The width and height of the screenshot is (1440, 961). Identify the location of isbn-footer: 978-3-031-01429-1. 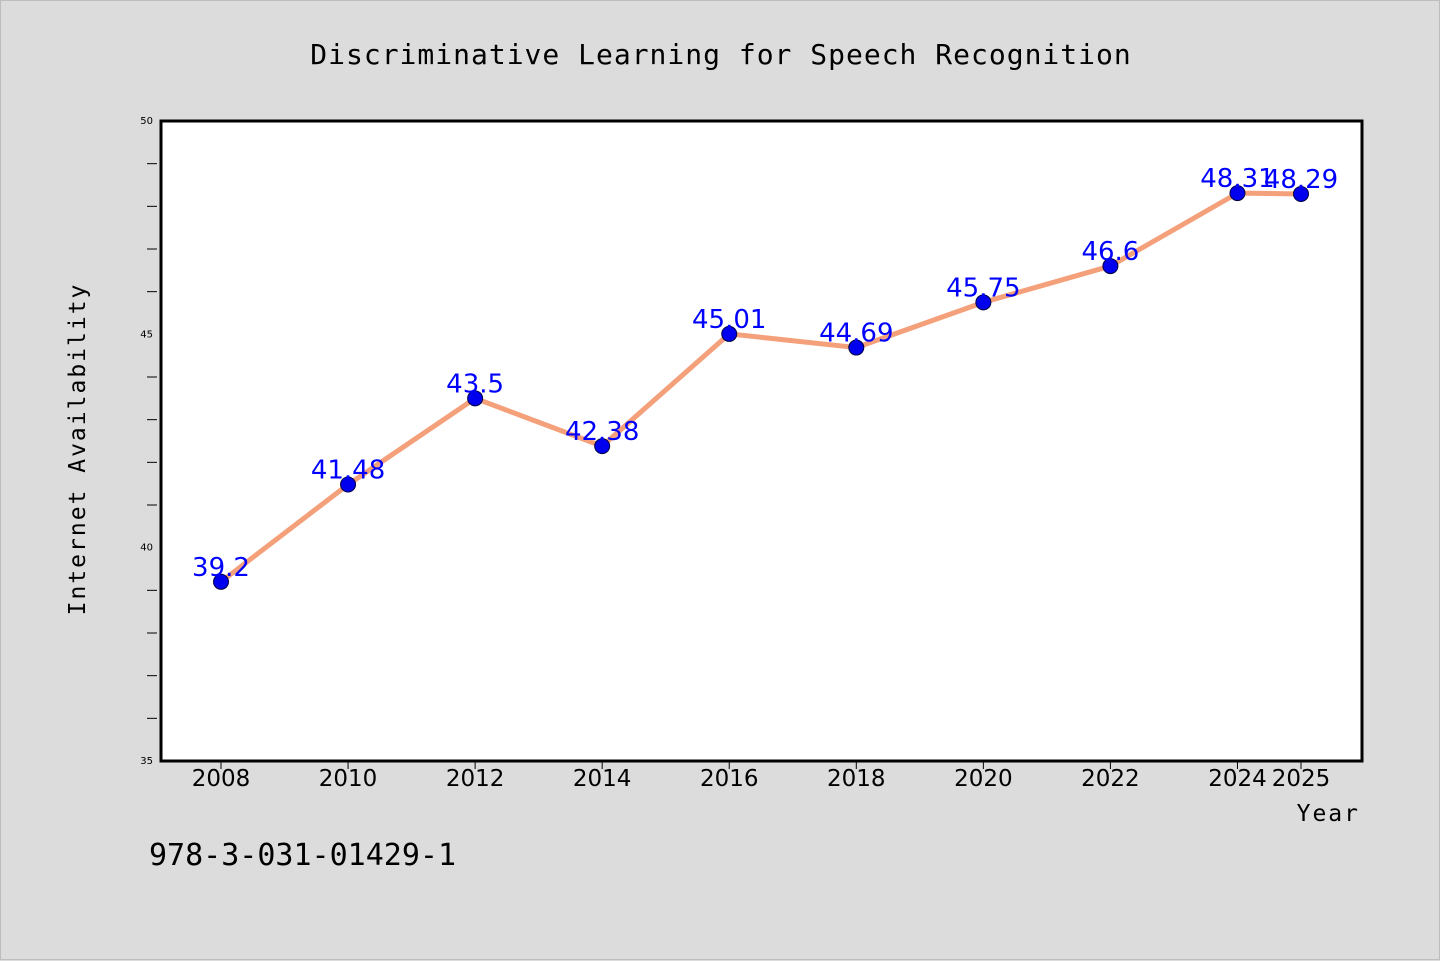
(302, 855).